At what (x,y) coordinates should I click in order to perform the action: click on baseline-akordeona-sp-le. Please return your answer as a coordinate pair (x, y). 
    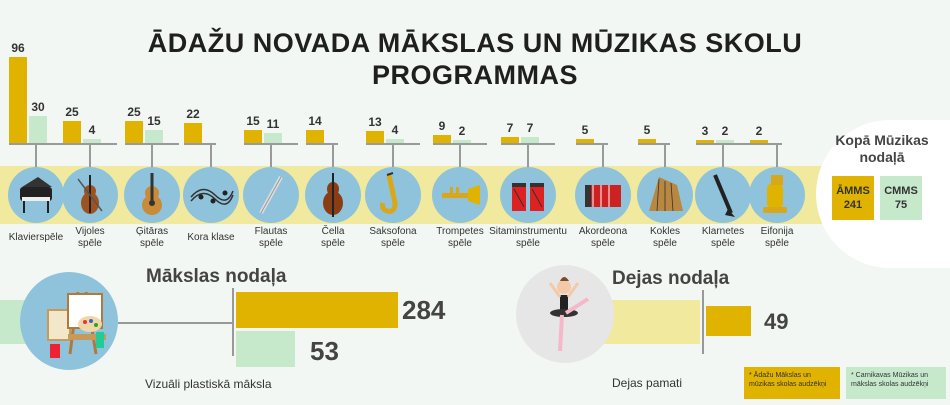
    Looking at the image, I should click on (592, 144).